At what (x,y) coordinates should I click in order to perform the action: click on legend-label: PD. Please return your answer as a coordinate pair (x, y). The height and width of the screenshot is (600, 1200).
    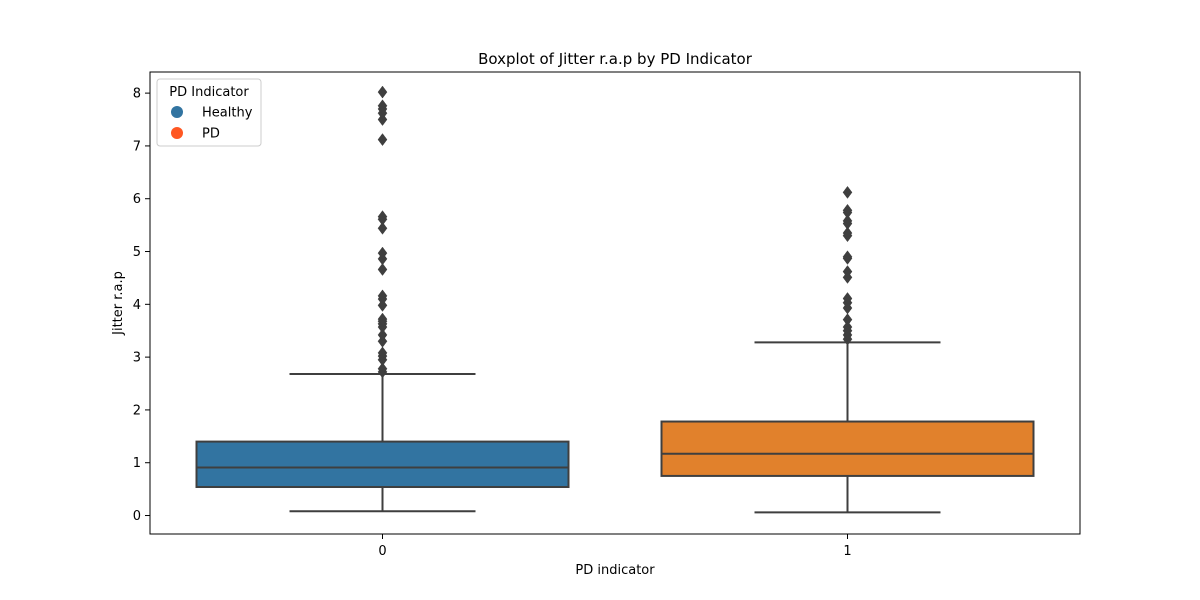
    Looking at the image, I should click on (211, 134).